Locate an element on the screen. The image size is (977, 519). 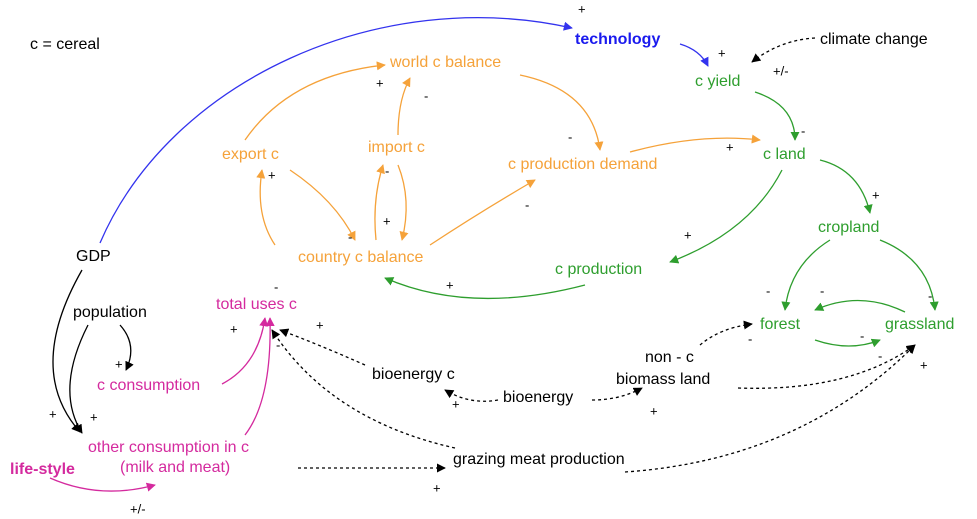
node-label: non - c is located at coordinates (669, 357).